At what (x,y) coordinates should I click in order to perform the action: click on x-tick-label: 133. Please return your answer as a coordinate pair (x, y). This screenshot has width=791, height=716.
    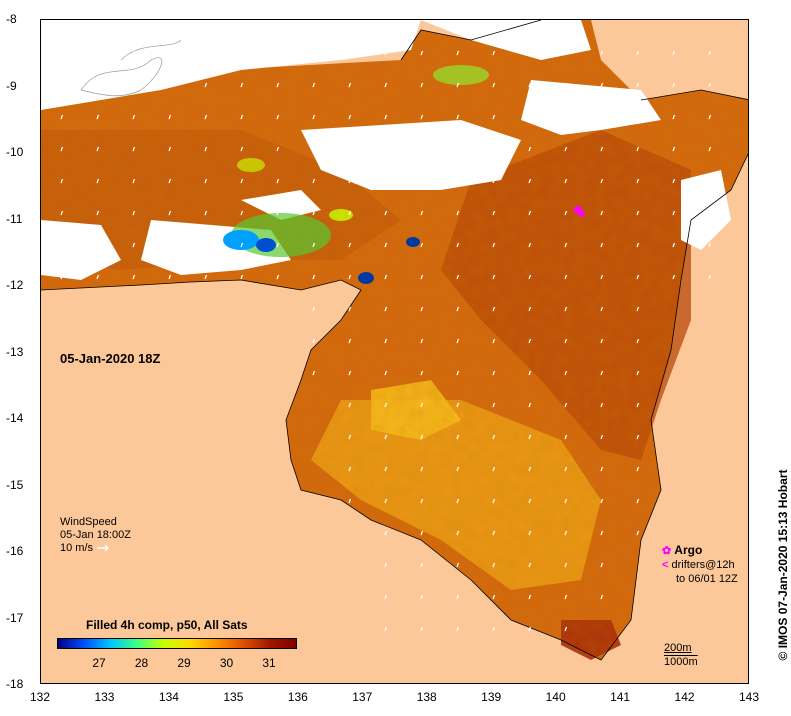
    Looking at the image, I should click on (104, 697).